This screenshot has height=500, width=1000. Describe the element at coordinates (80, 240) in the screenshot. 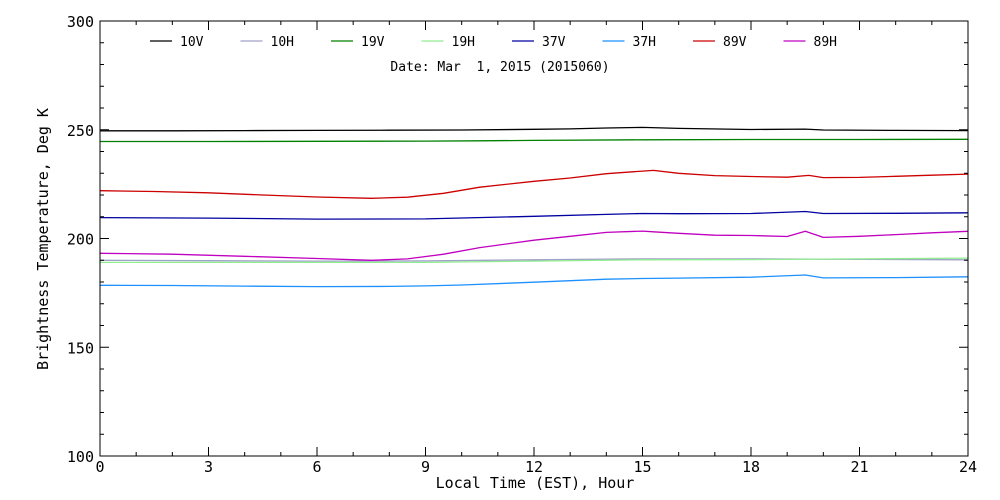

I see `y-tick-label: 200` at that location.